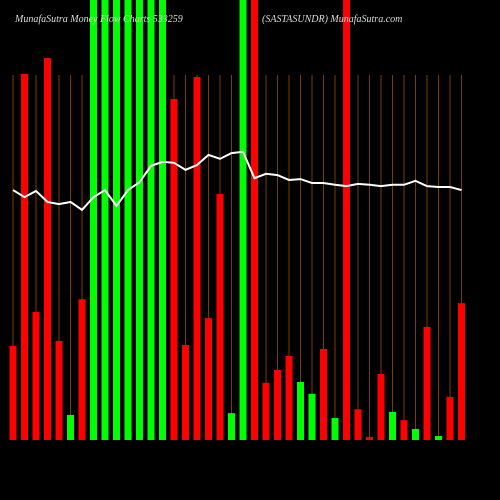 The height and width of the screenshot is (500, 500). What do you see at coordinates (237, 181) in the screenshot?
I see `money-flow-line` at bounding box center [237, 181].